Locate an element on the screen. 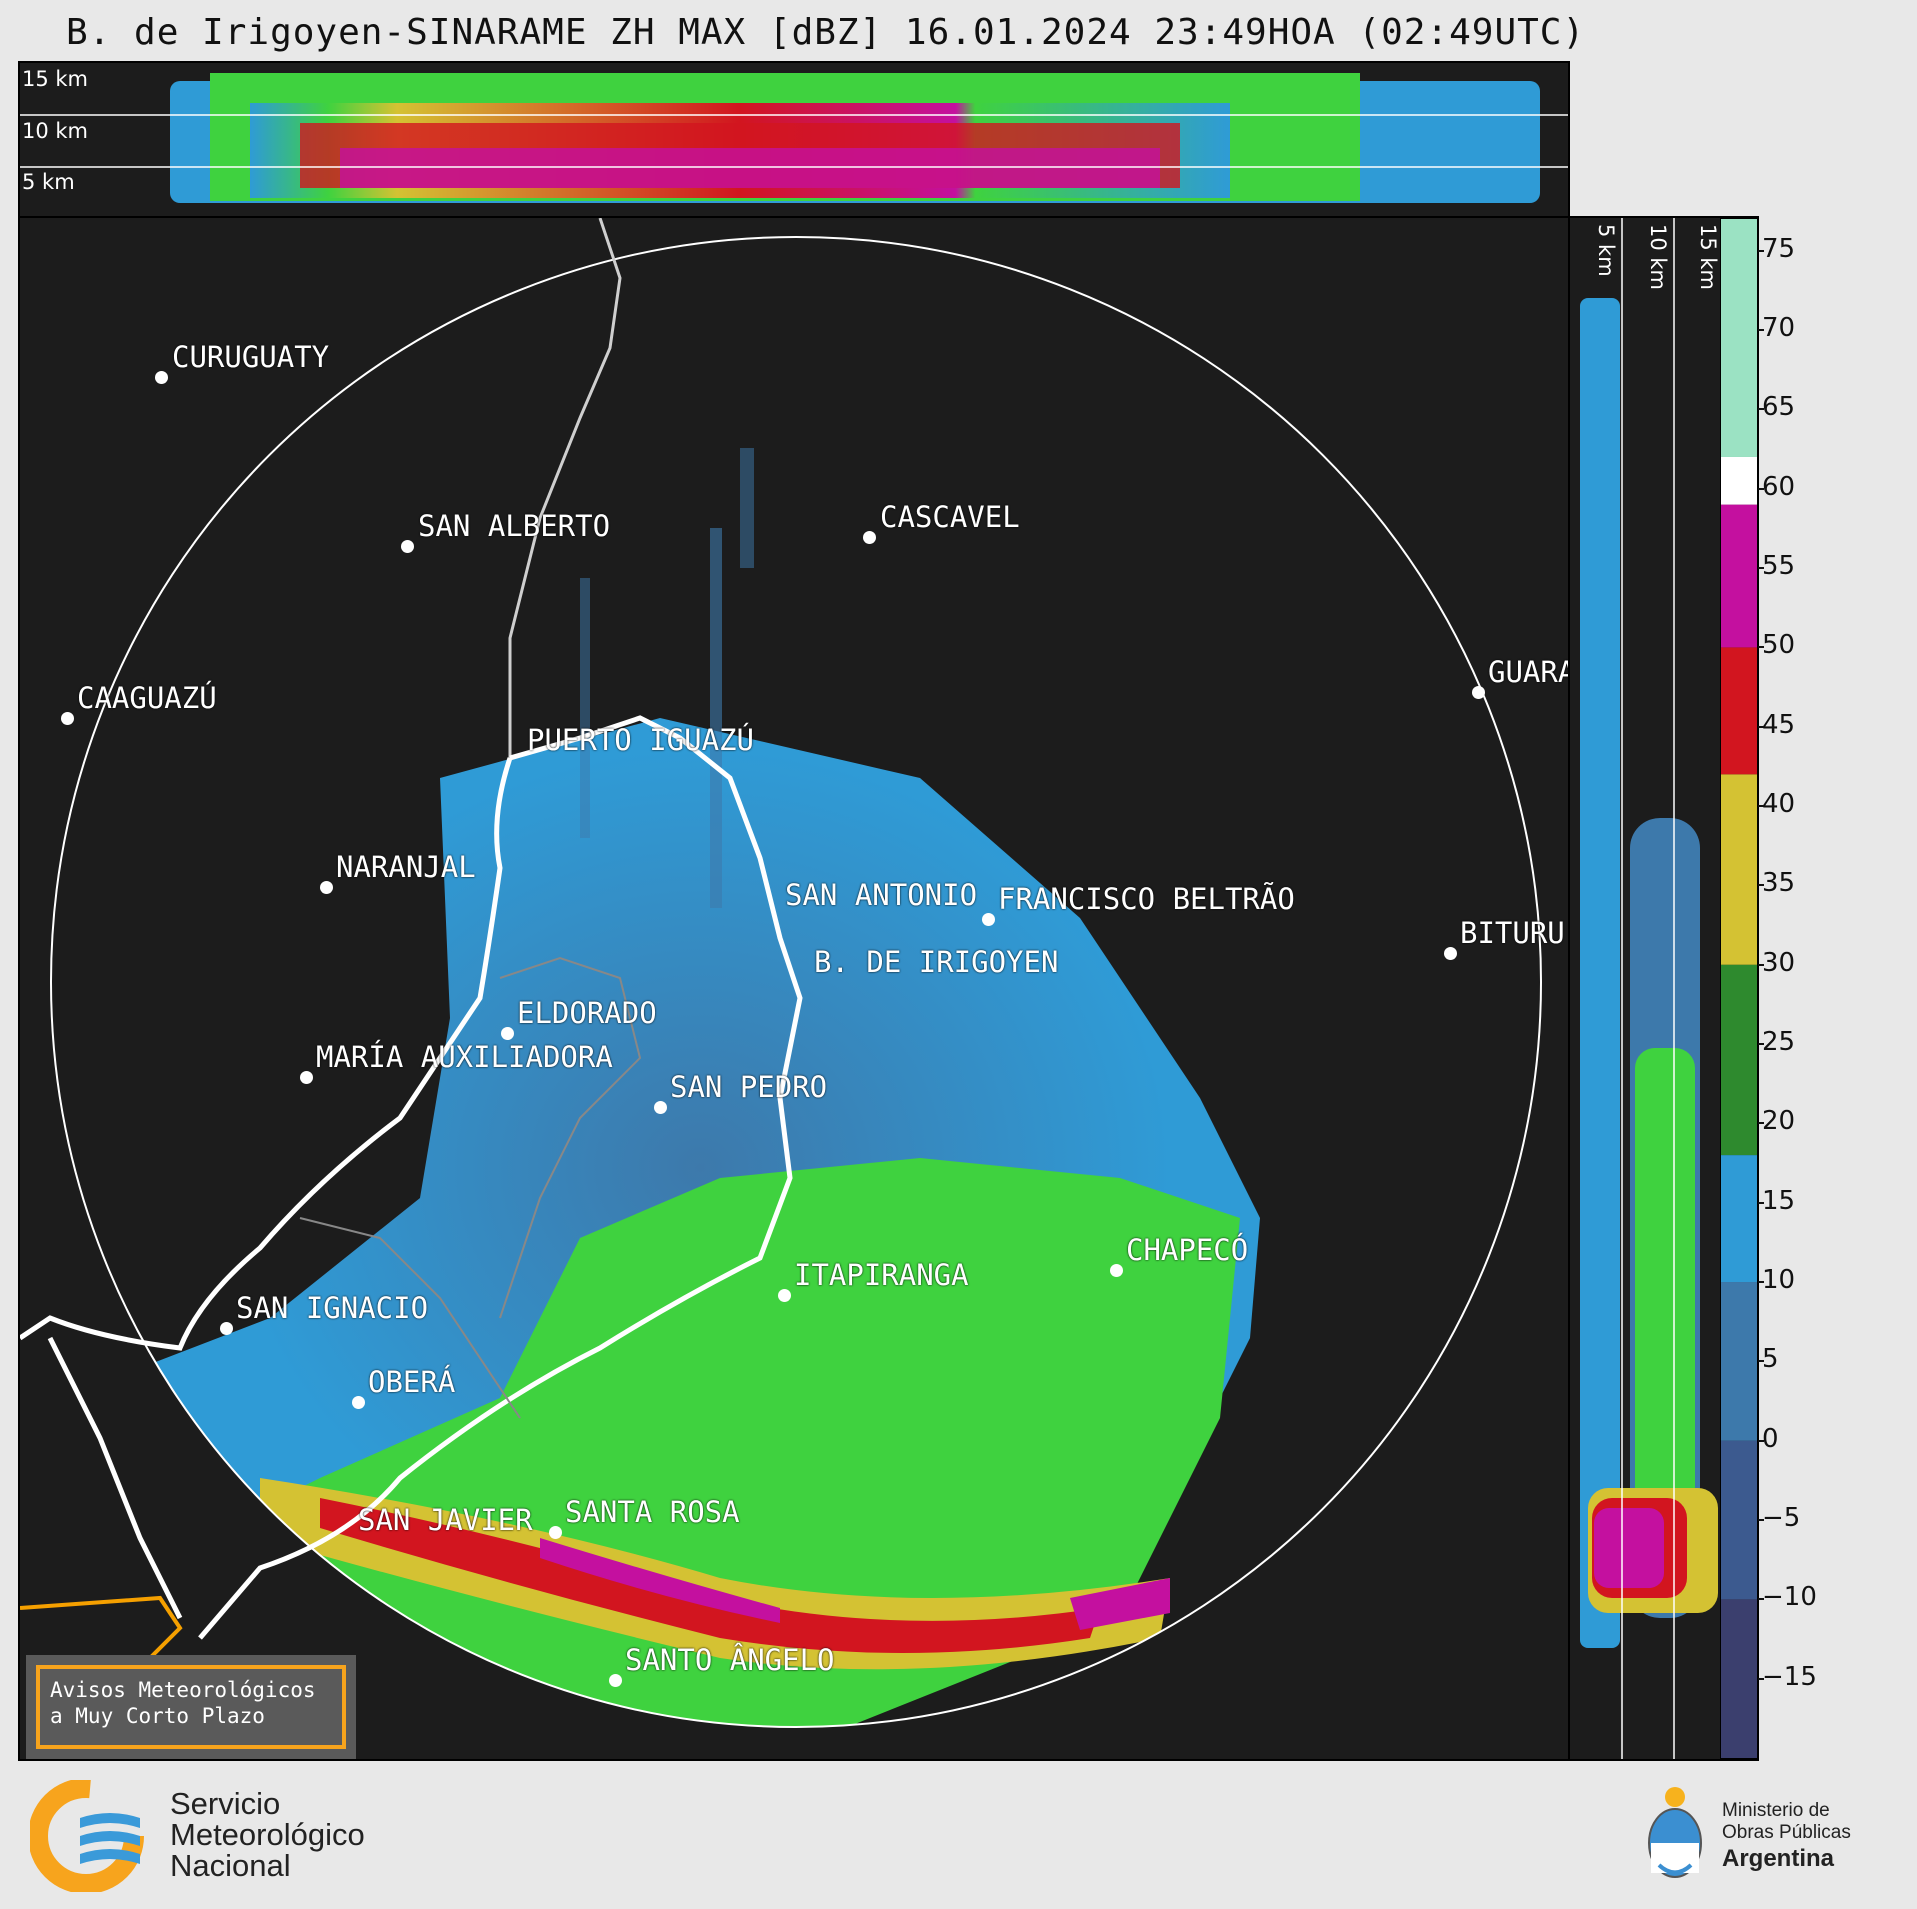 The height and width of the screenshot is (1909, 1917). colorbar-tick-6: 45 is located at coordinates (1779, 724).